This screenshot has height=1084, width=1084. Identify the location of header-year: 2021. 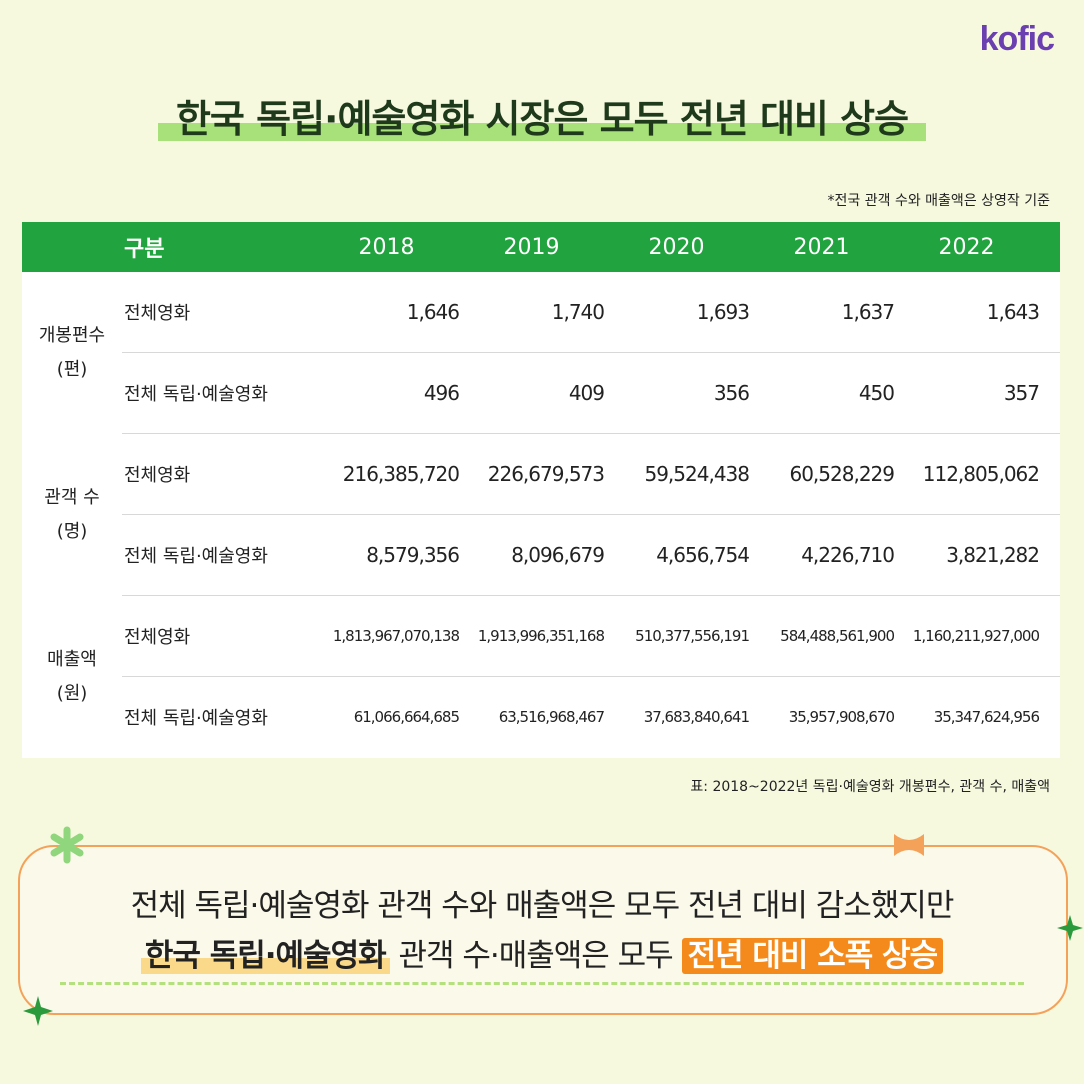
(821, 247).